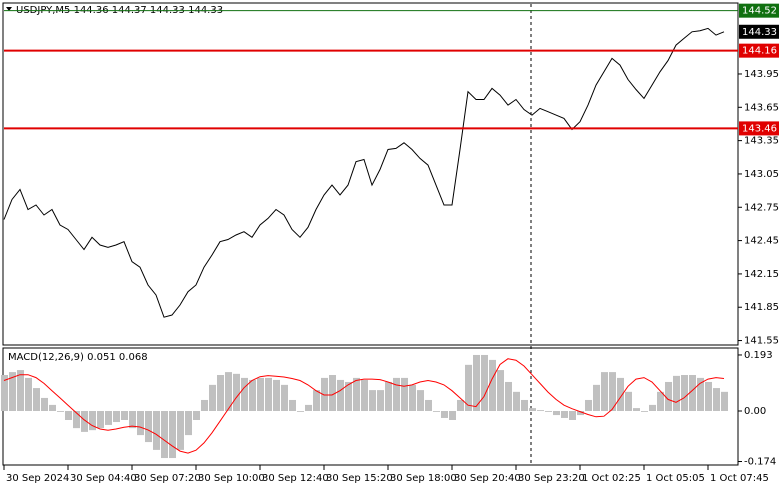  I want to click on x-tick-label: 30 Sep 15:20, so click(359, 478).